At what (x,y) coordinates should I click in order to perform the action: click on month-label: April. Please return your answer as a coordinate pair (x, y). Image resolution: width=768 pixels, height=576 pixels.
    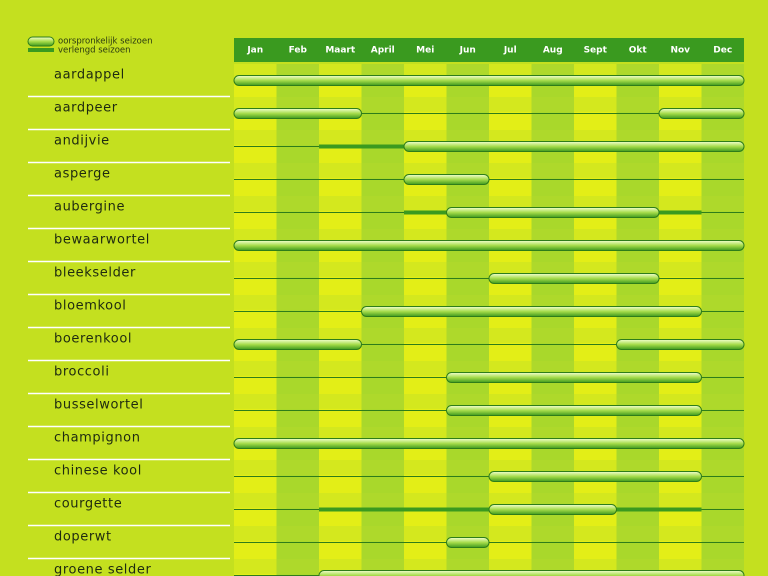
    Looking at the image, I should click on (383, 51).